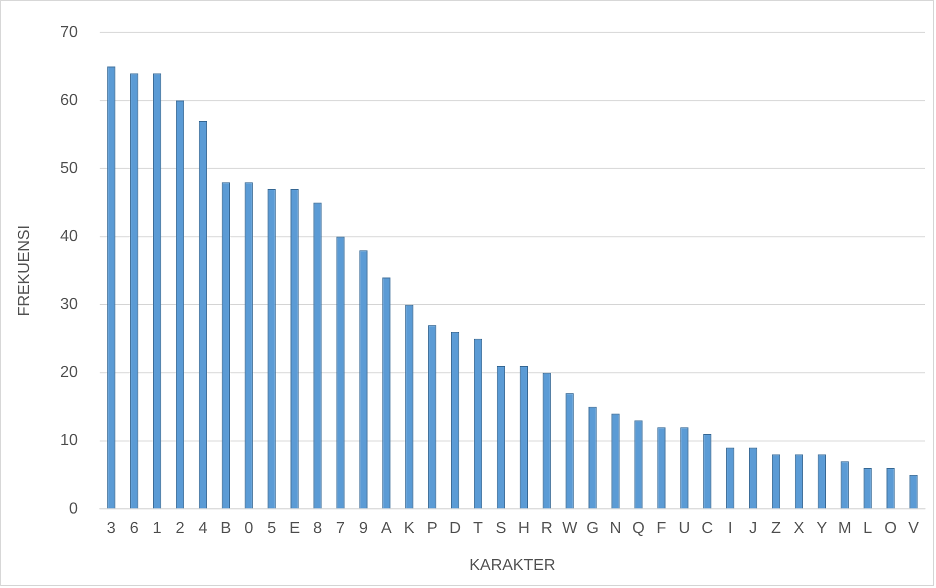 The width and height of the screenshot is (936, 588). Describe the element at coordinates (69, 373) in the screenshot. I see `y-tick-label: 20` at that location.